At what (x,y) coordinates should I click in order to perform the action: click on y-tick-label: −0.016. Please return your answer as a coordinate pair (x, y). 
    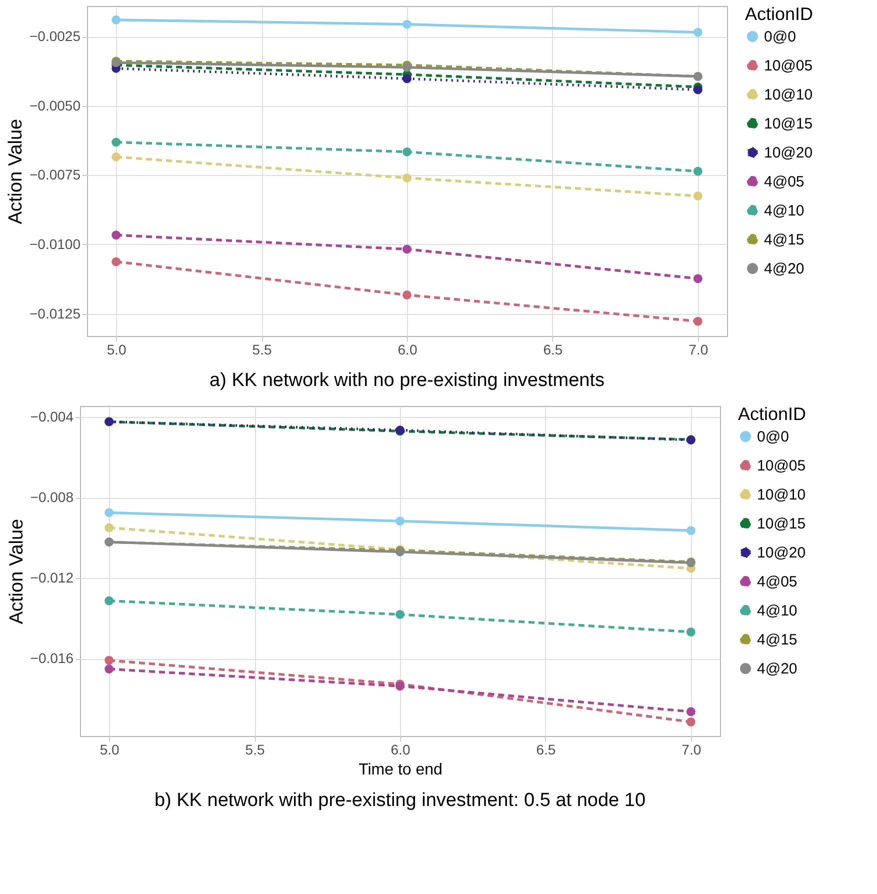
    Looking at the image, I should click on (52, 658).